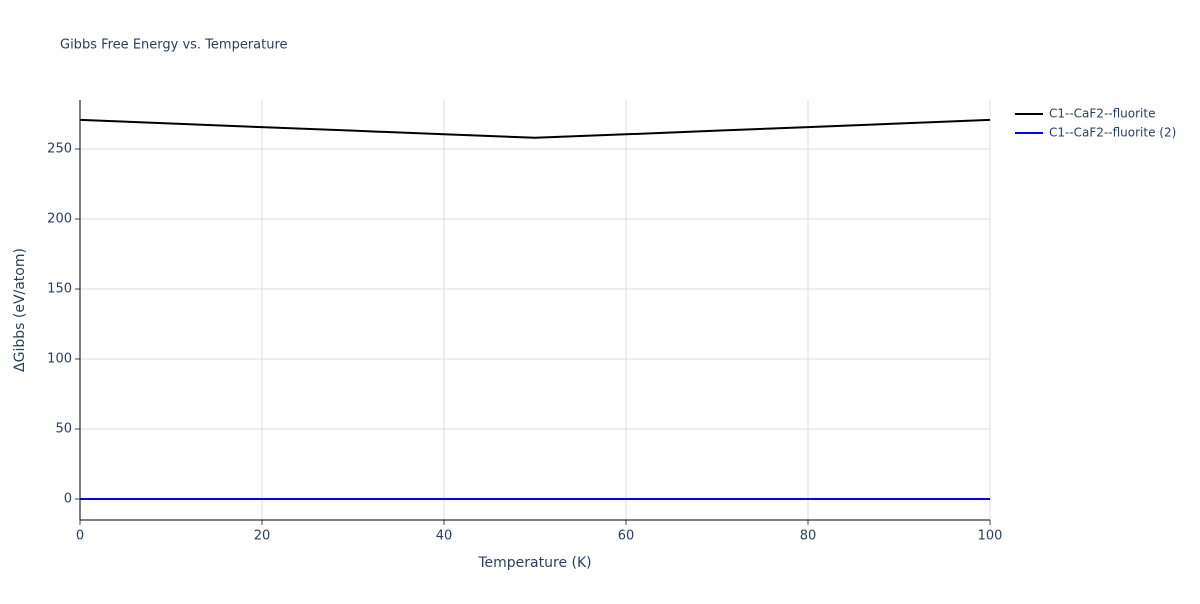  Describe the element at coordinates (990, 536) in the screenshot. I see `x-tick-label: 100` at that location.